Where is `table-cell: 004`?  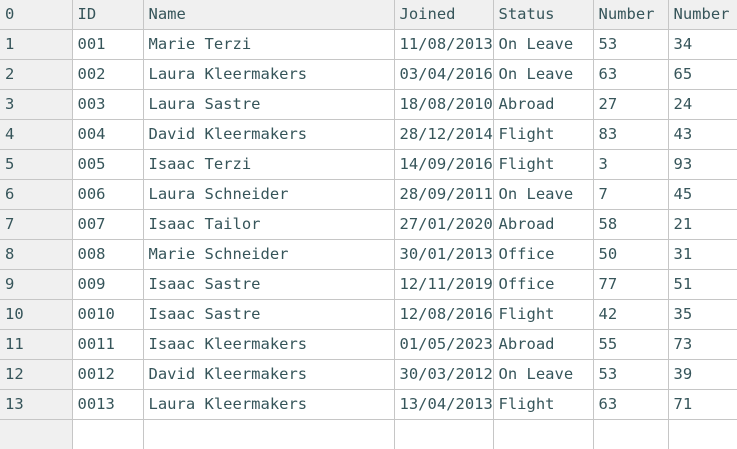
table-cell: 004 is located at coordinates (108, 134).